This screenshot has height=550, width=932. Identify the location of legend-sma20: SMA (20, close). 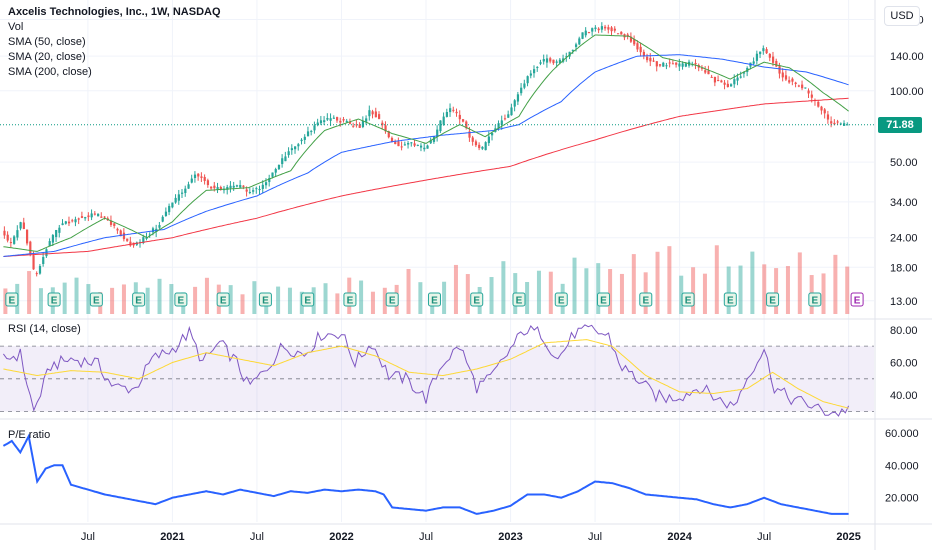
(47, 57).